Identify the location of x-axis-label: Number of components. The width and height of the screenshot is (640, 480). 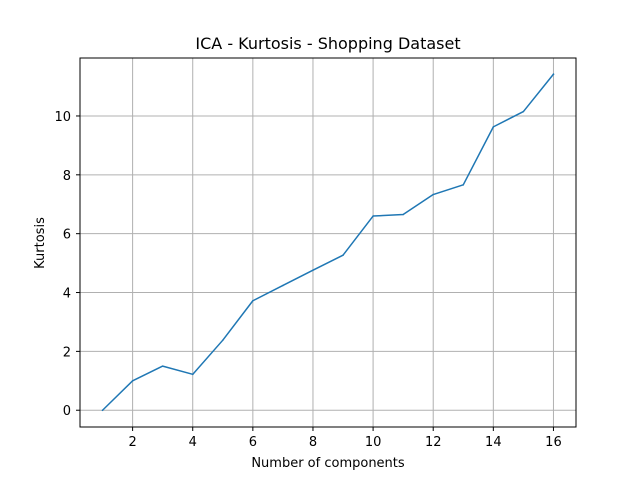
(328, 463).